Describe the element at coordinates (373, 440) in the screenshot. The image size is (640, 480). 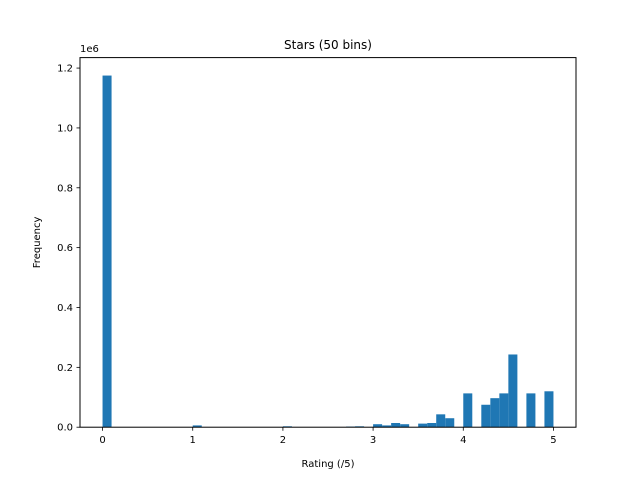
I see `x-tick-label: 3` at that location.